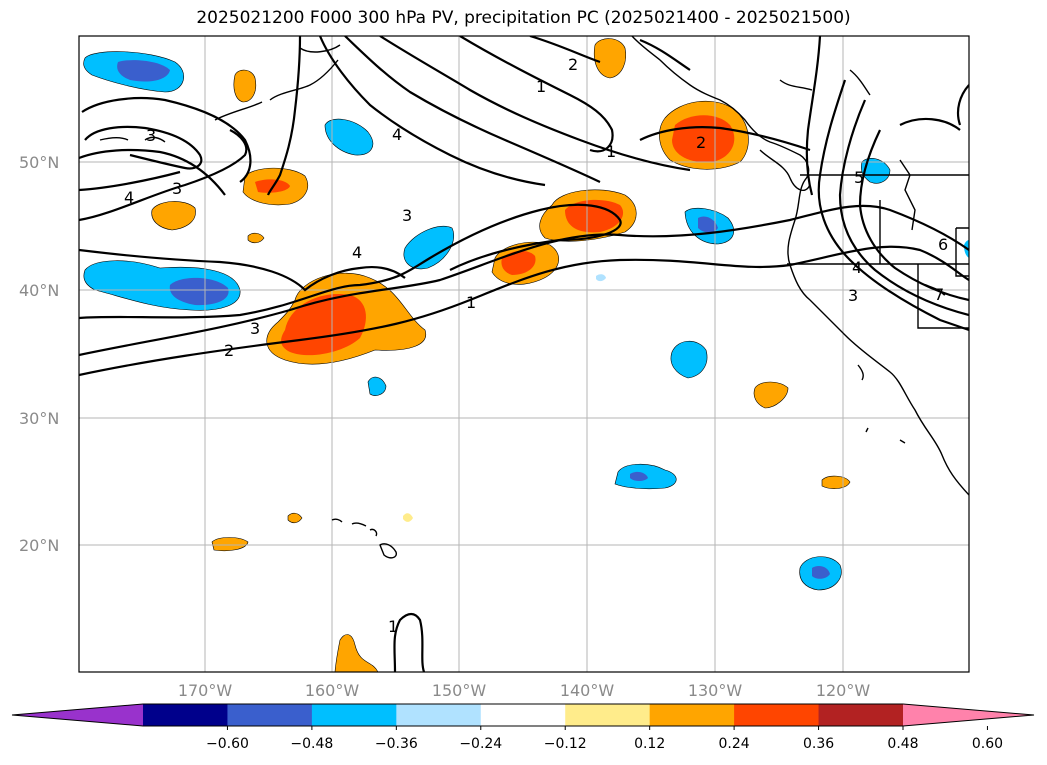  What do you see at coordinates (39, 290) in the screenshot?
I see `lat-label: 40°N` at bounding box center [39, 290].